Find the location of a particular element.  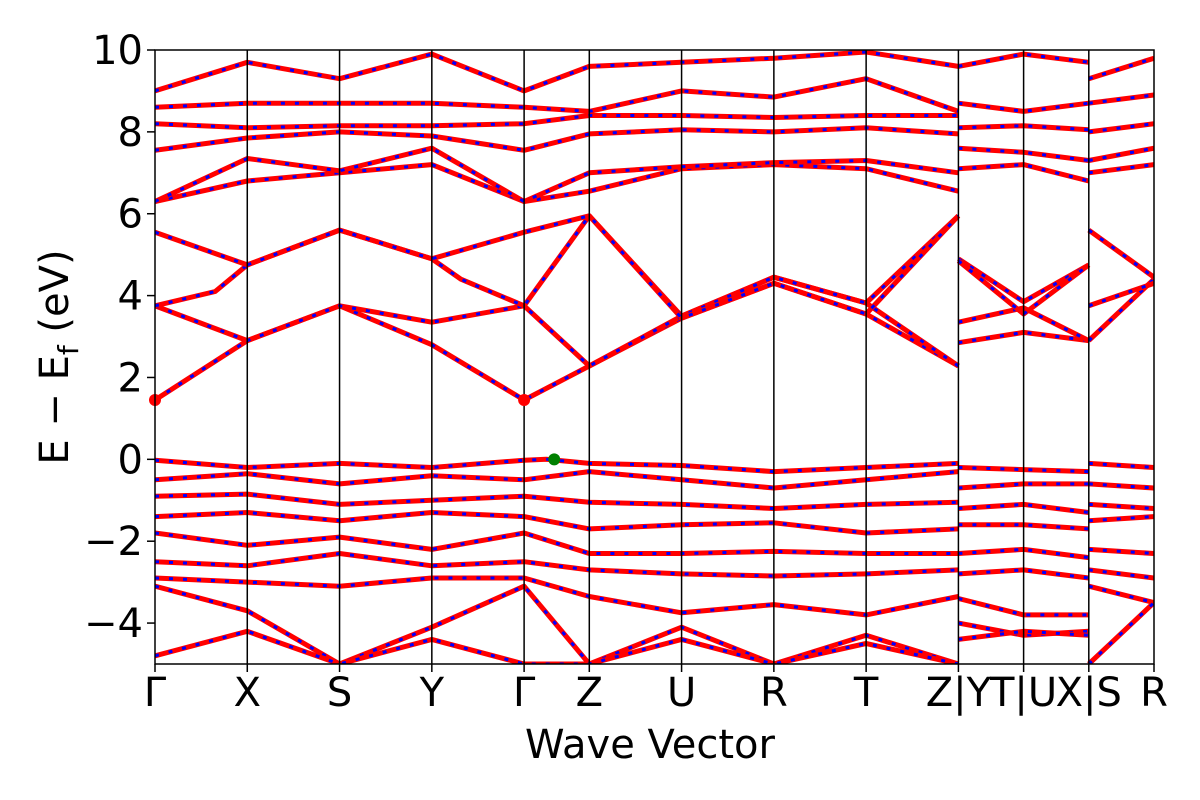

y-tick-label: 2 is located at coordinates (130, 378).